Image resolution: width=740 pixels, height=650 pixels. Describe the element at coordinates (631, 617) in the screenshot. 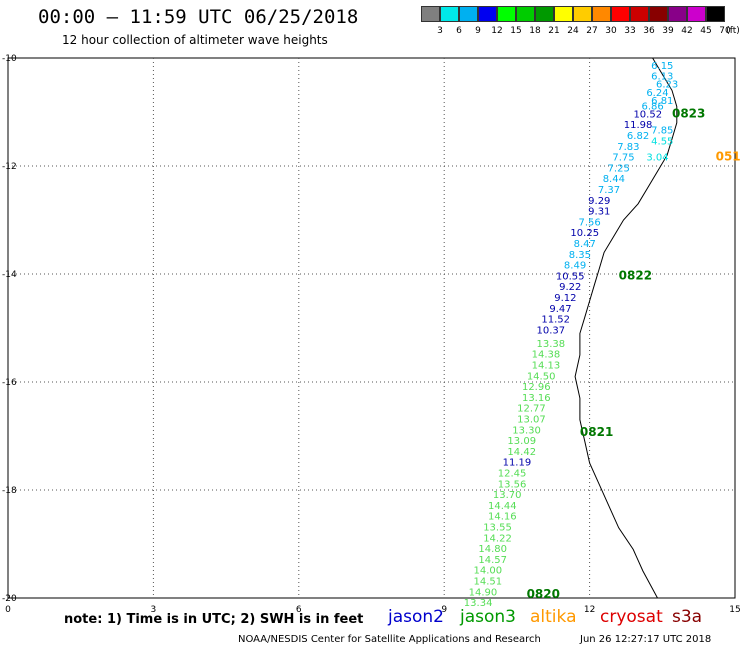

I see `legend-cryosat: cryosat` at that location.